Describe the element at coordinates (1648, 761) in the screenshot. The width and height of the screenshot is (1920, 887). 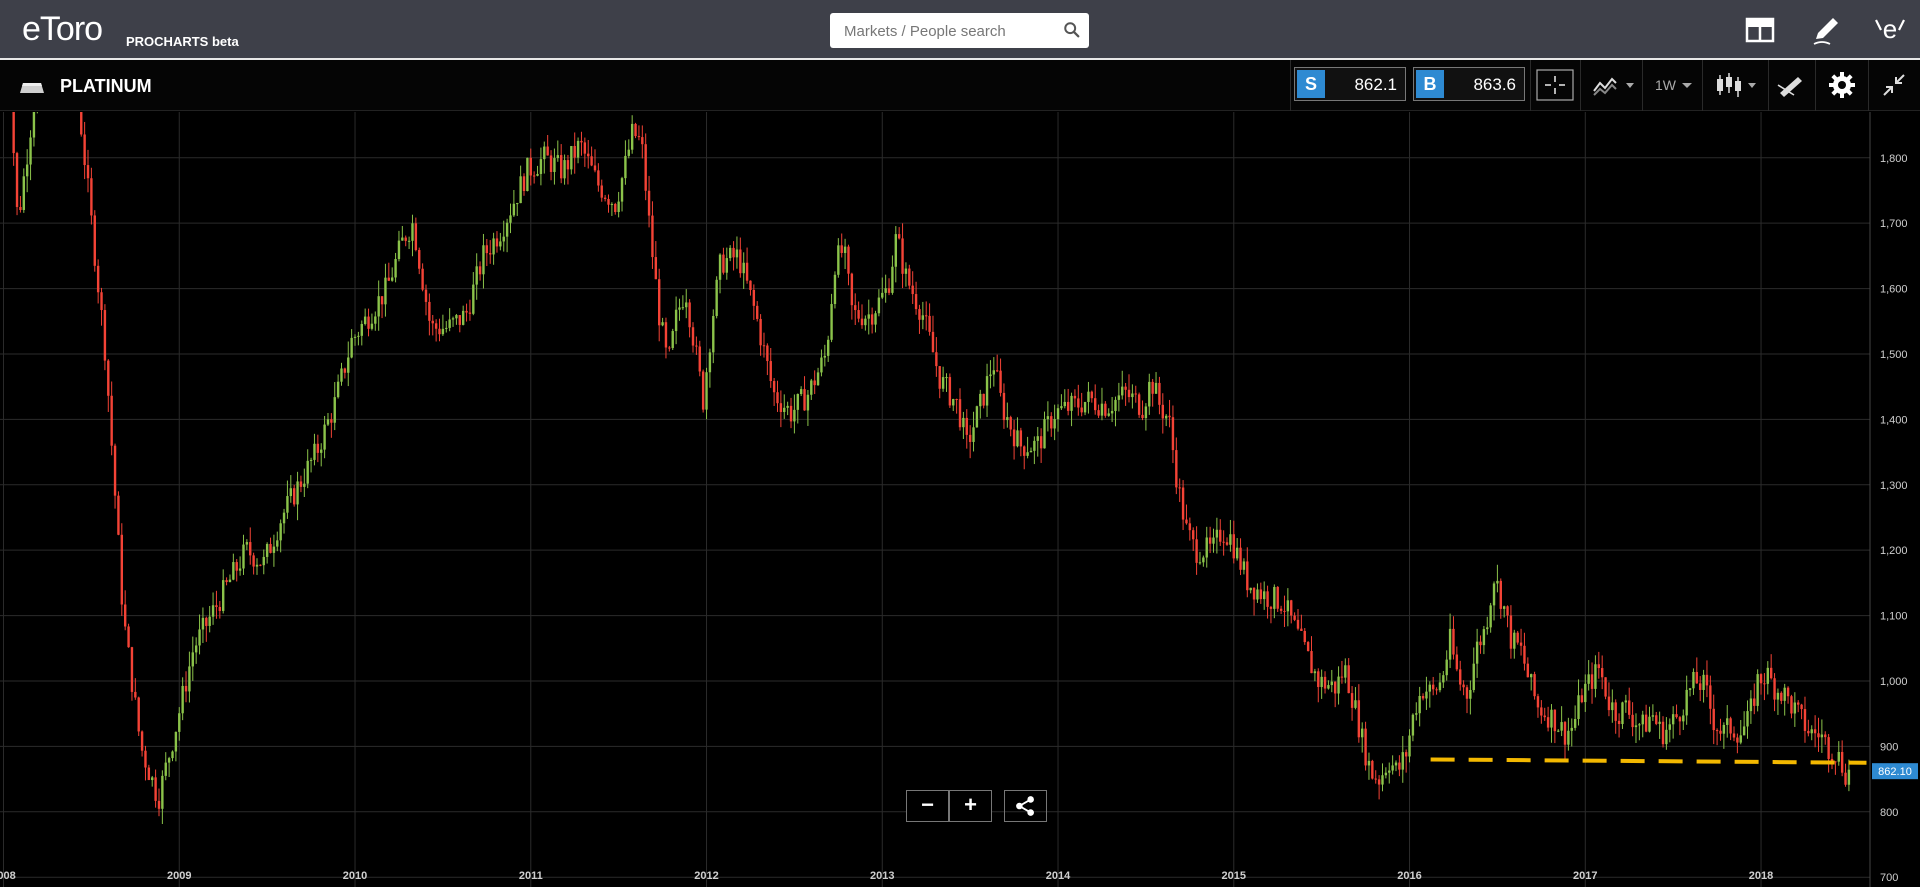
I see `support-line` at that location.